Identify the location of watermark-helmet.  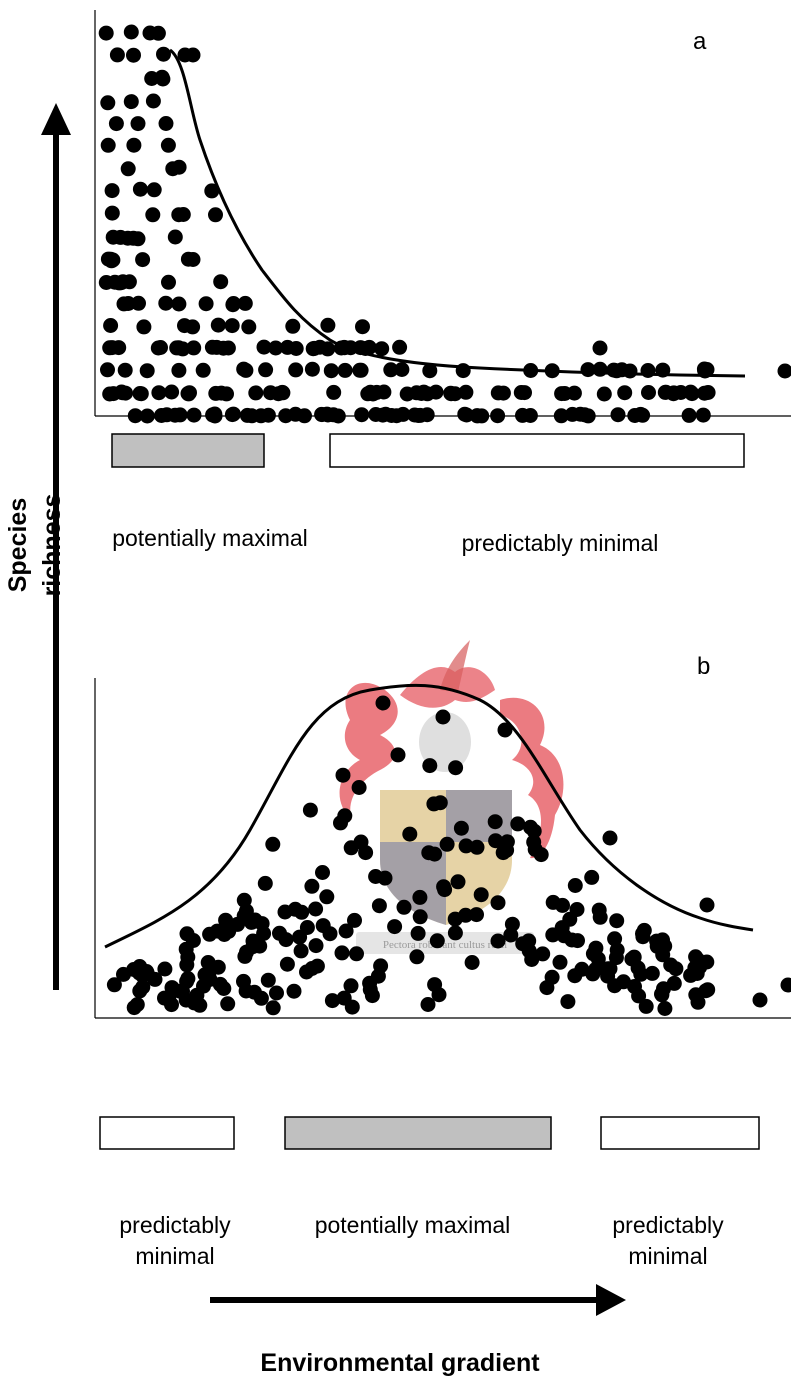
(445, 742).